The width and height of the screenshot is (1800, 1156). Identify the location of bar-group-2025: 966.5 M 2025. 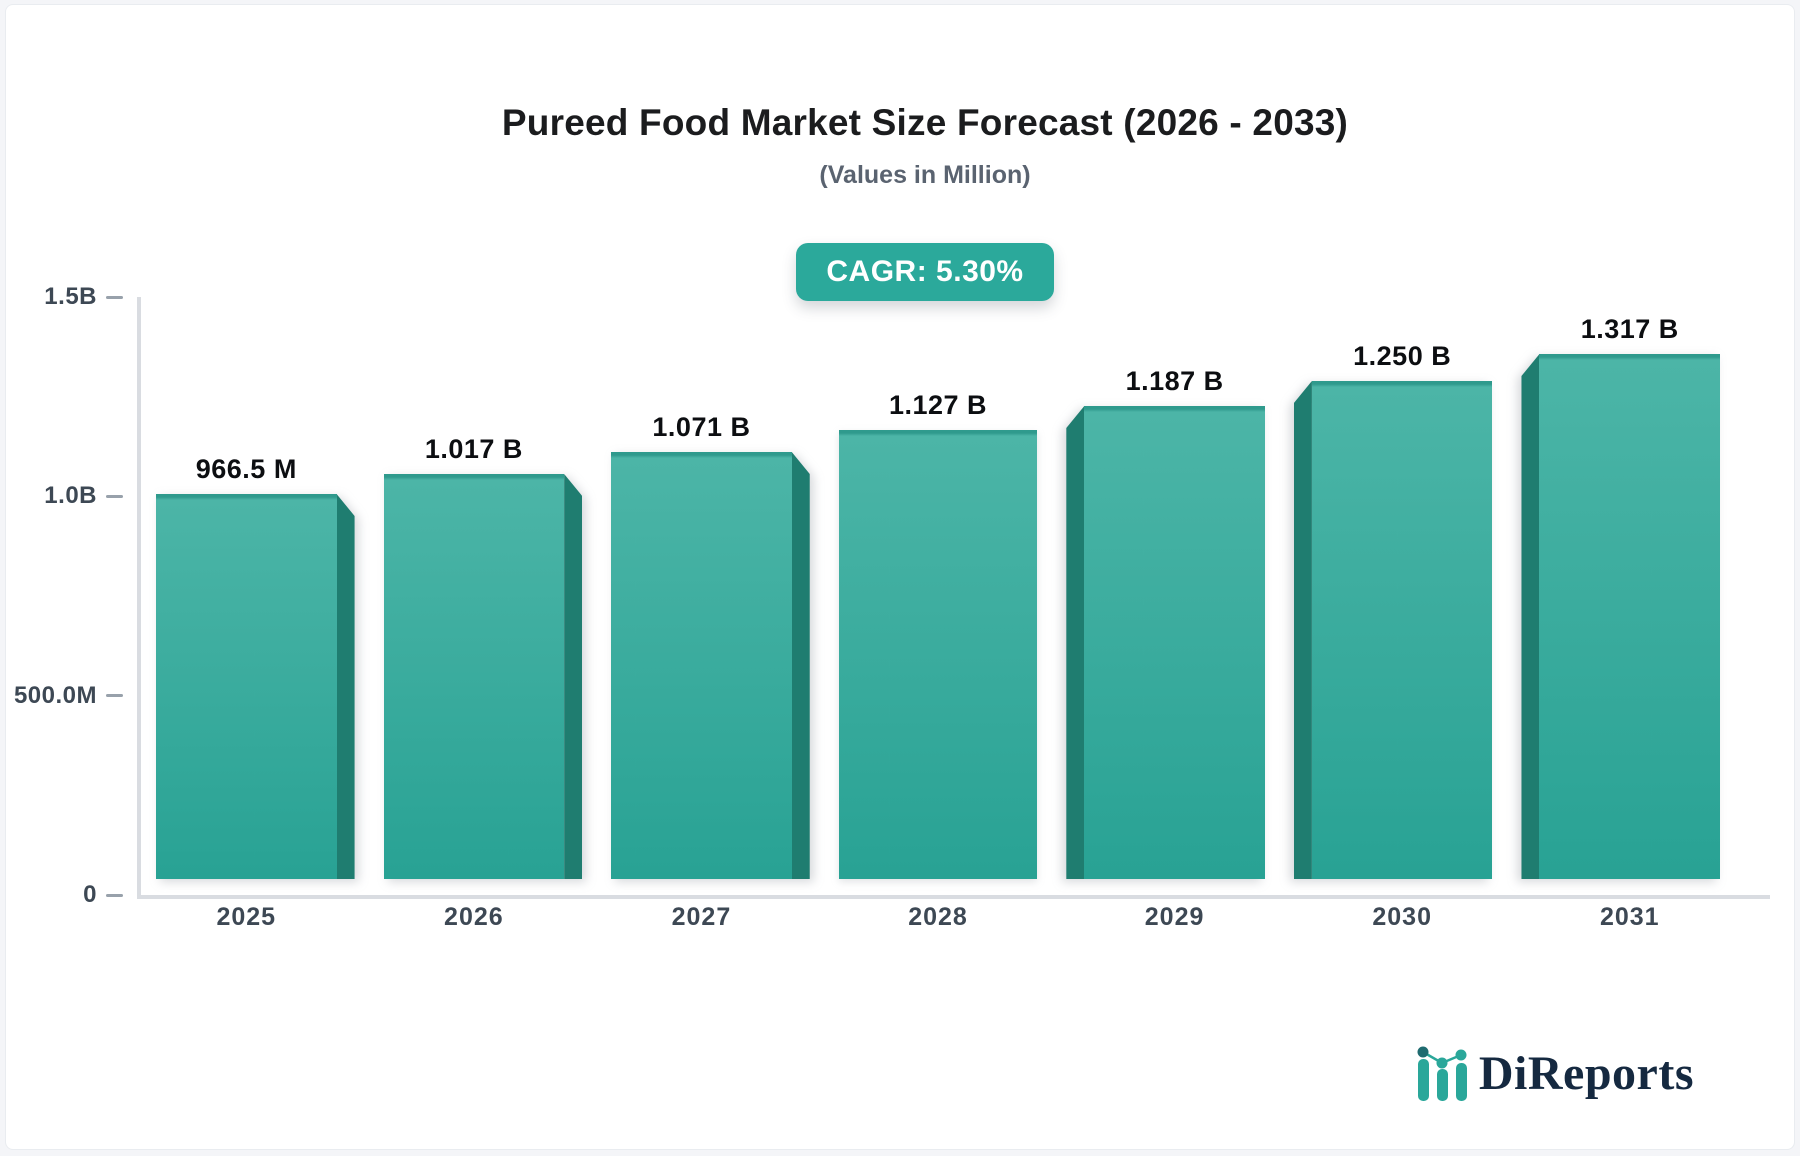
(255, 692).